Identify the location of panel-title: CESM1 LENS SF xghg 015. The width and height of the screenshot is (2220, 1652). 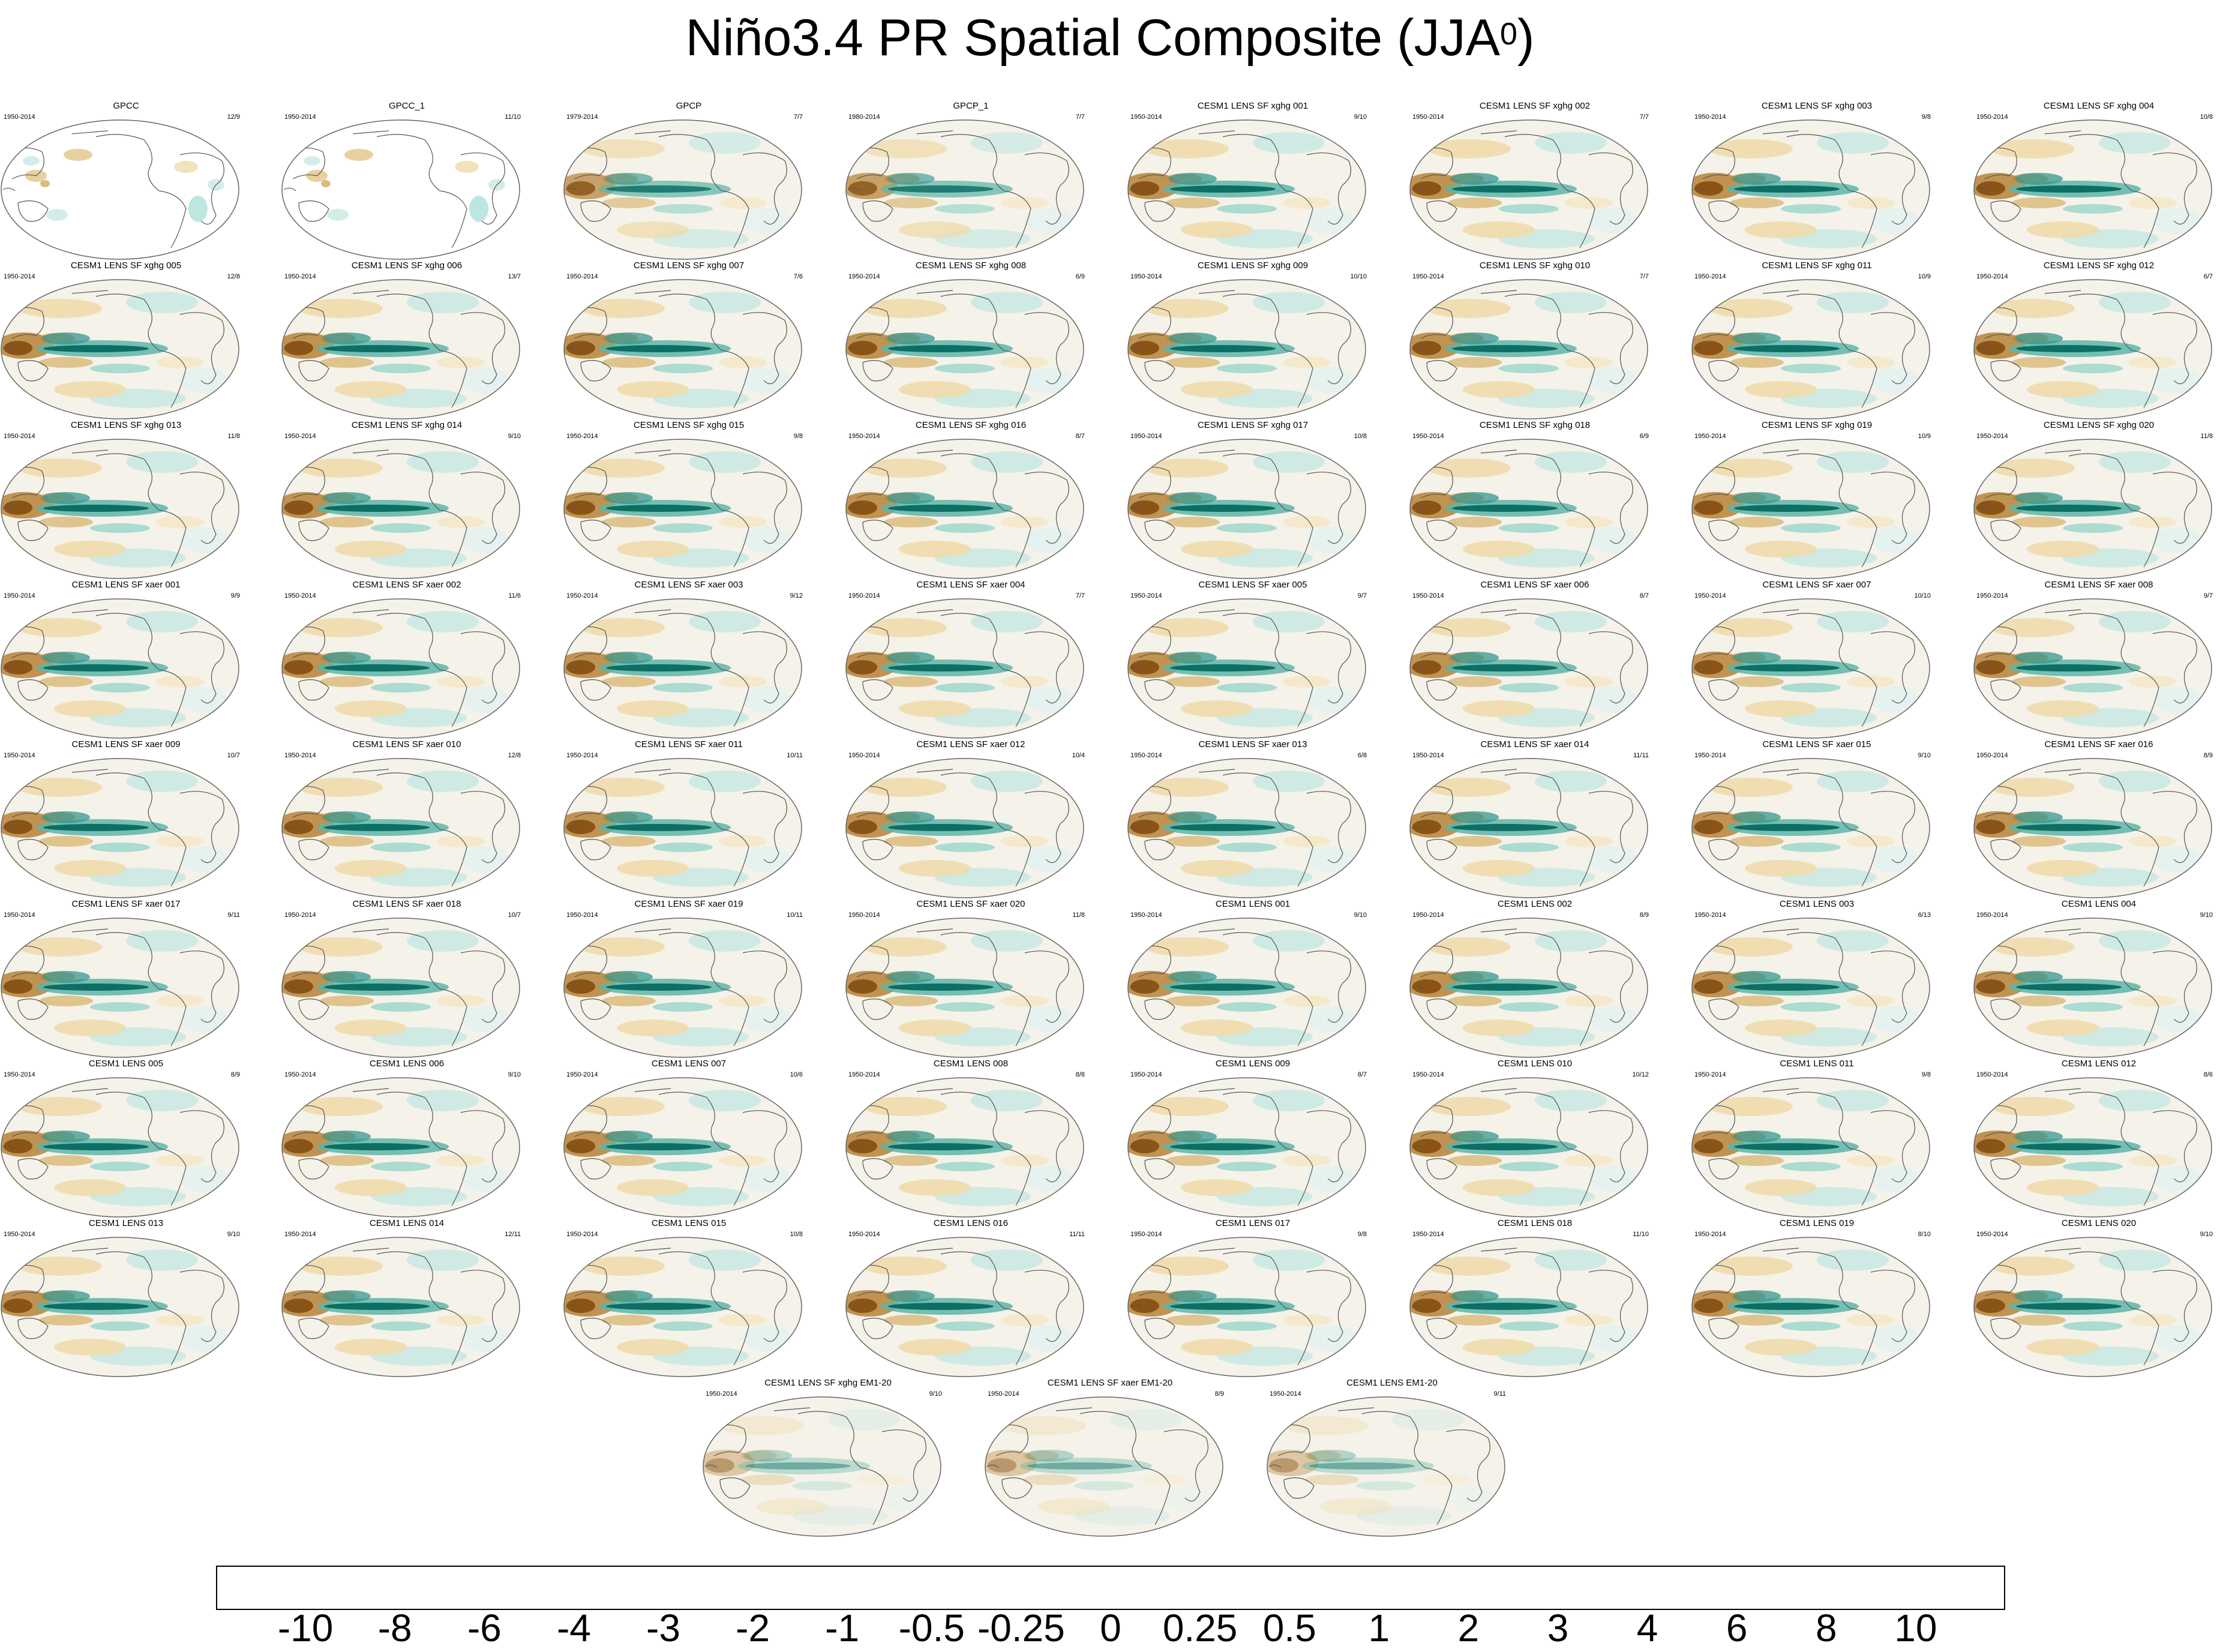
(689, 425).